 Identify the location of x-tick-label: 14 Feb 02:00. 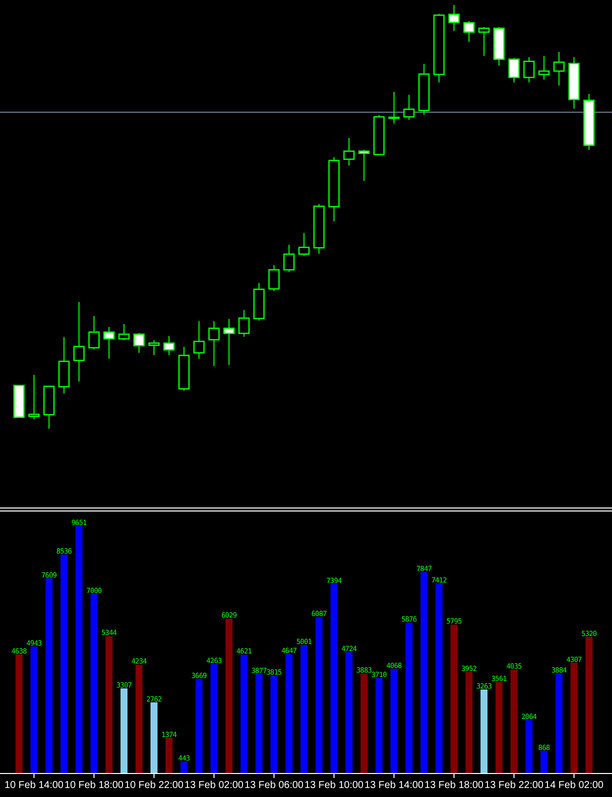
(574, 785).